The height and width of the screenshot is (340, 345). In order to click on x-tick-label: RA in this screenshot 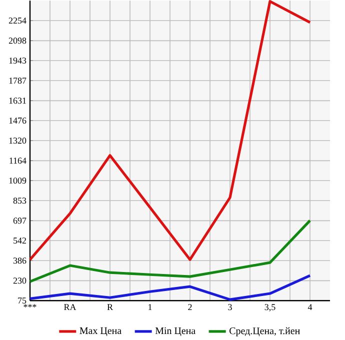, I will do `click(70, 307)`.